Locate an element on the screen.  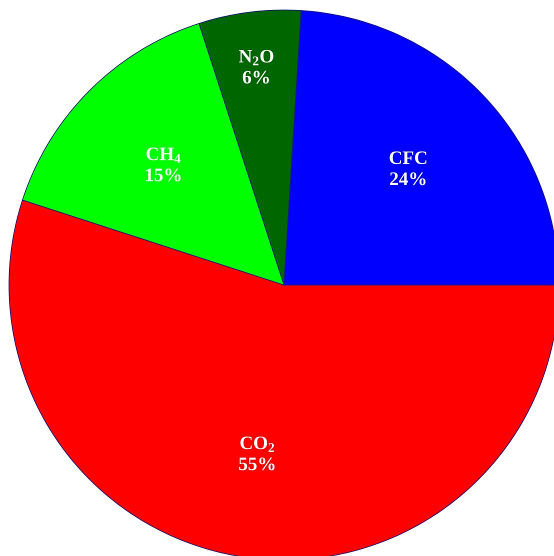
data-label: 55% is located at coordinates (257, 463).